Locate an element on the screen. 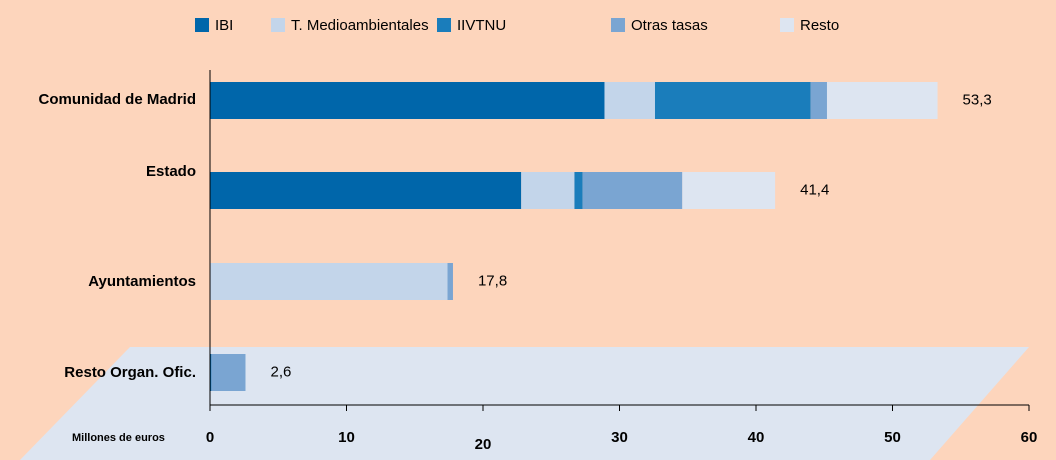  x-tick-label: 50 is located at coordinates (892, 437).